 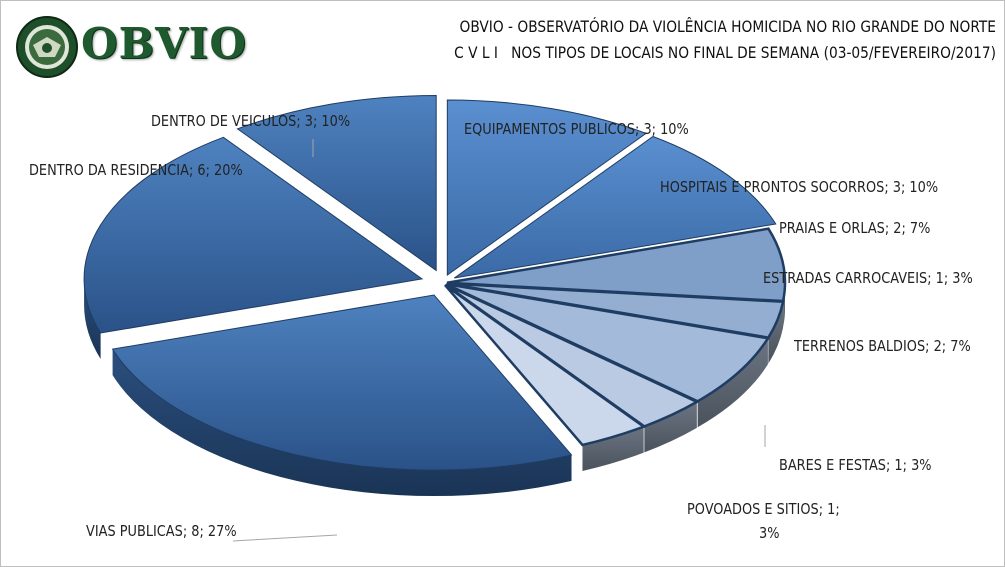 I want to click on logo-wordmark: OBVIO, so click(x=164, y=43).